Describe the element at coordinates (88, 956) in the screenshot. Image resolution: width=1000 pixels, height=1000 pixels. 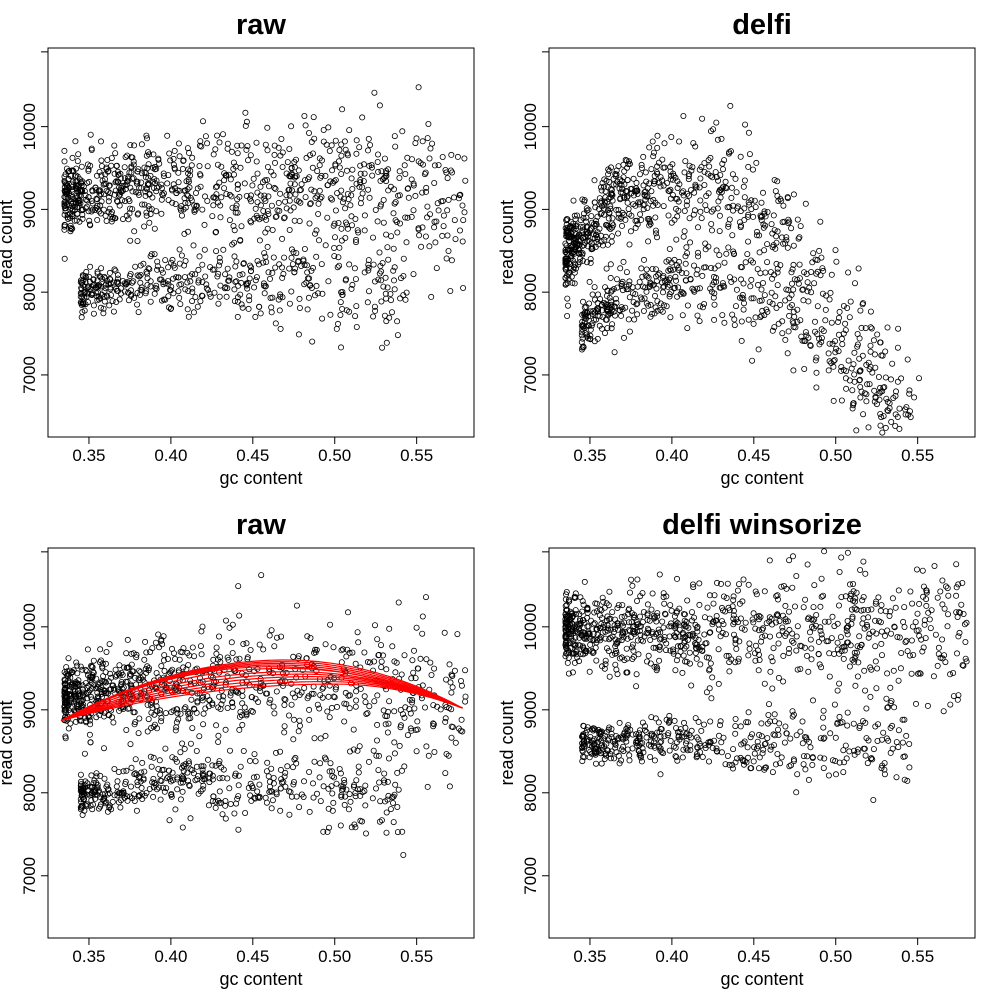
I see `x-tick-label: 0.35` at that location.